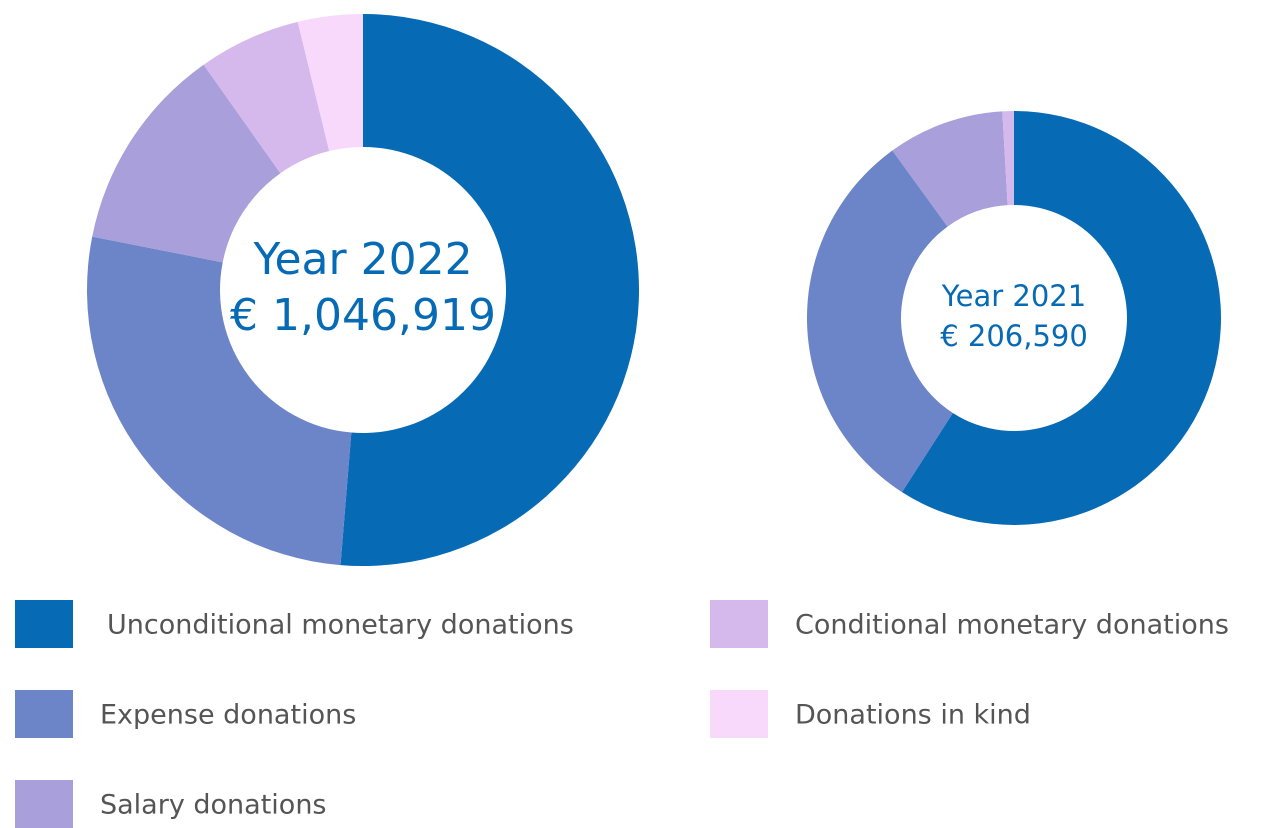 Image resolution: width=1281 pixels, height=828 pixels. What do you see at coordinates (1013, 296) in the screenshot?
I see `center-title: Year 2021` at bounding box center [1013, 296].